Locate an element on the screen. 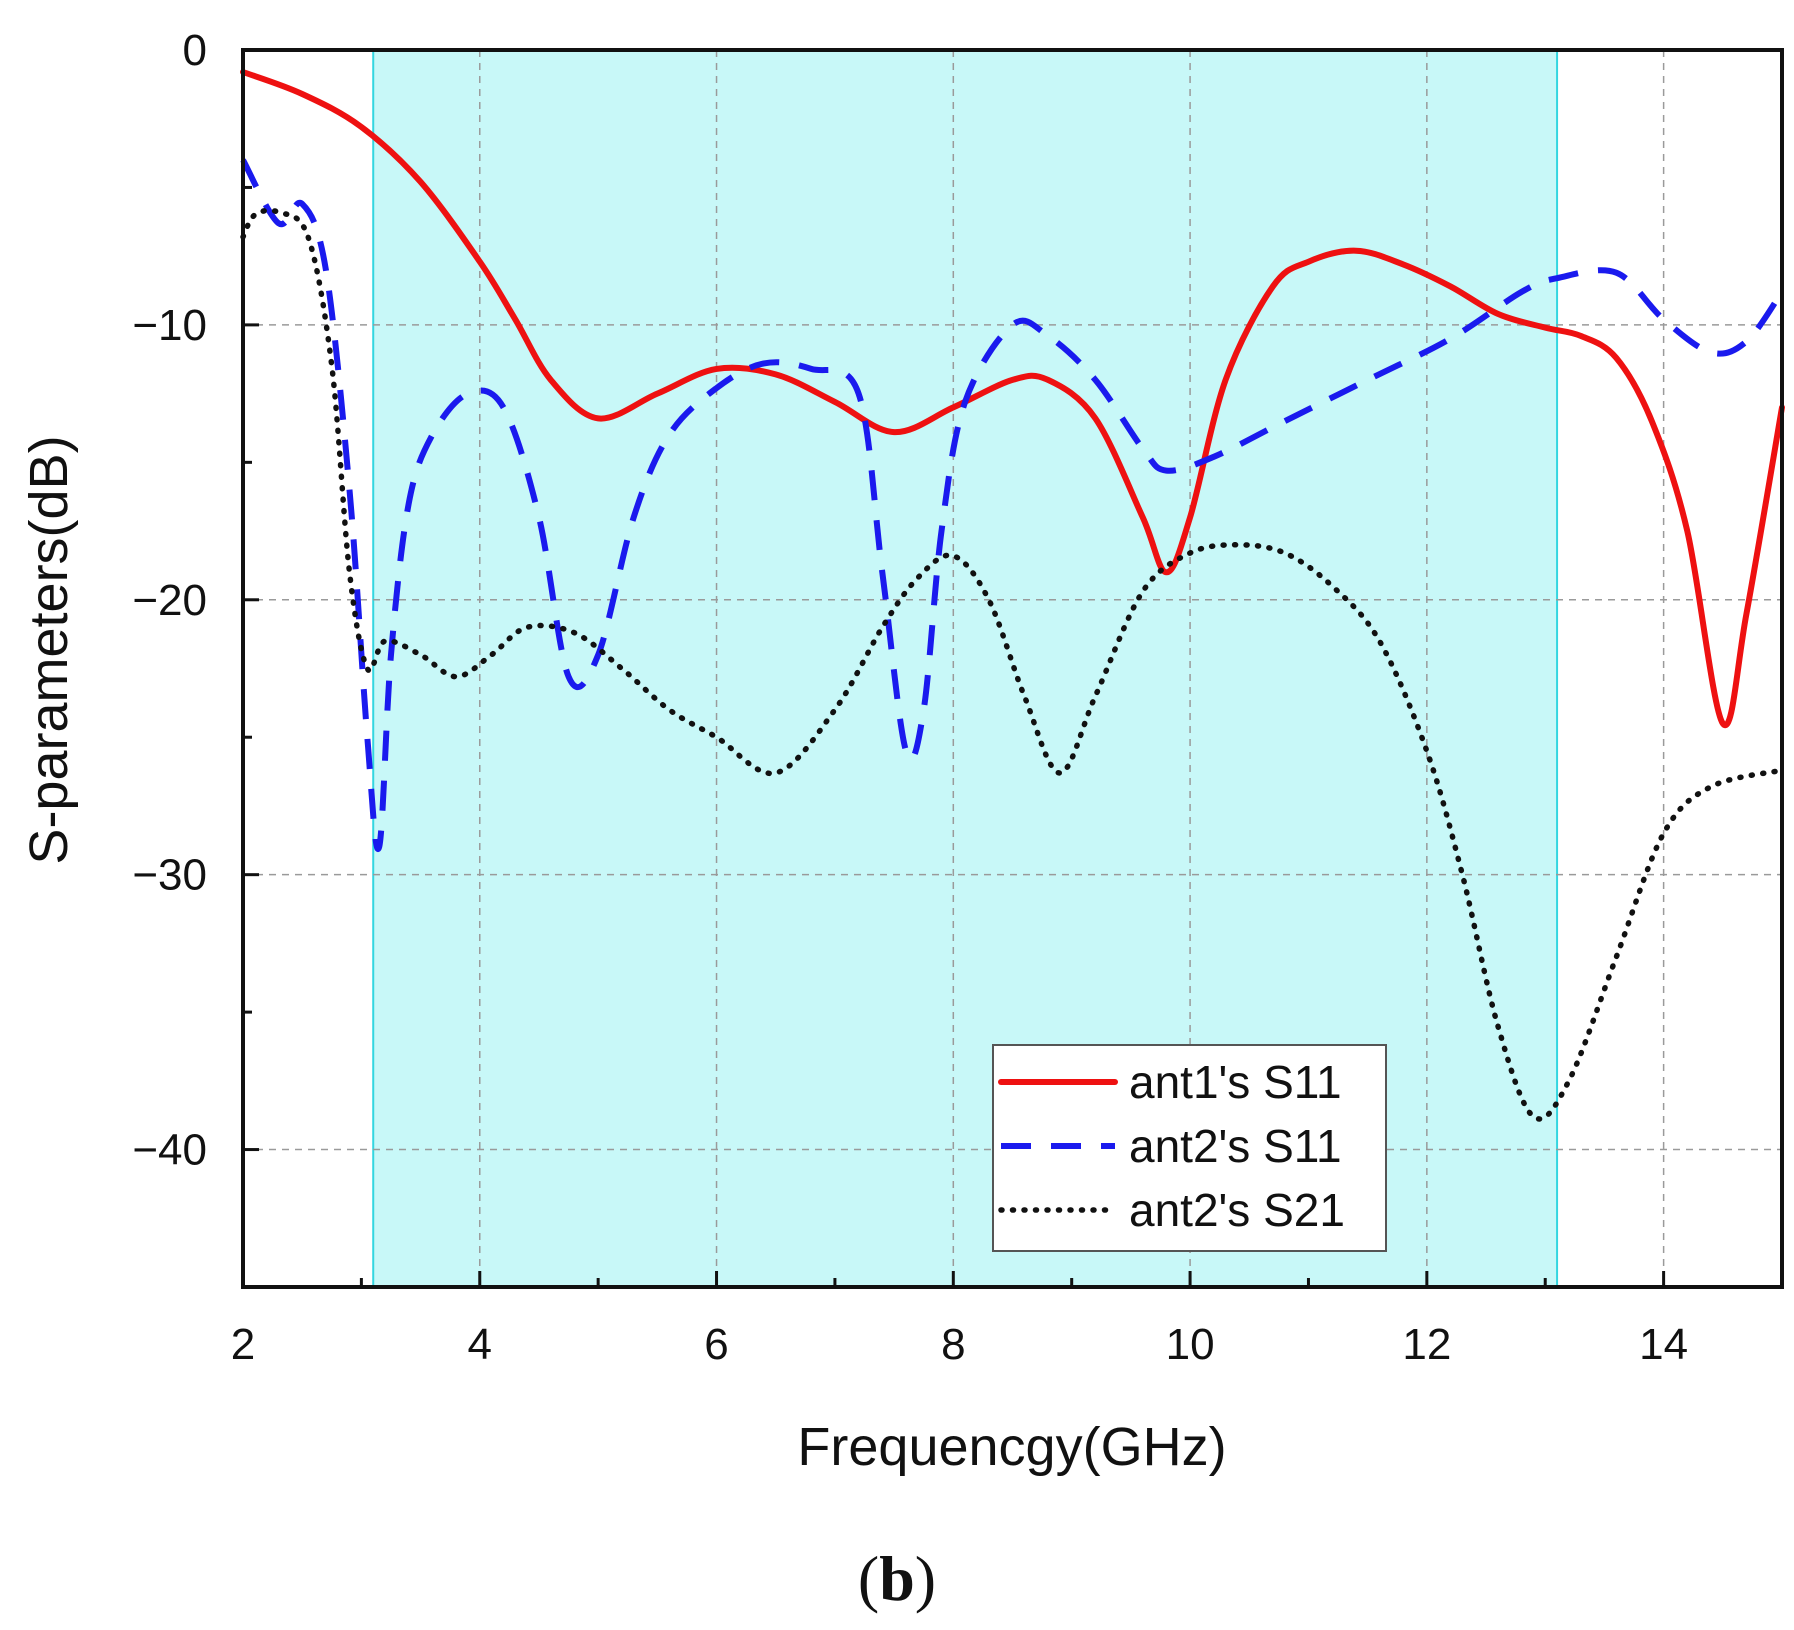 This screenshot has width=1794, height=1630. legend-label-3: ant2's S21 is located at coordinates (1237, 1210).